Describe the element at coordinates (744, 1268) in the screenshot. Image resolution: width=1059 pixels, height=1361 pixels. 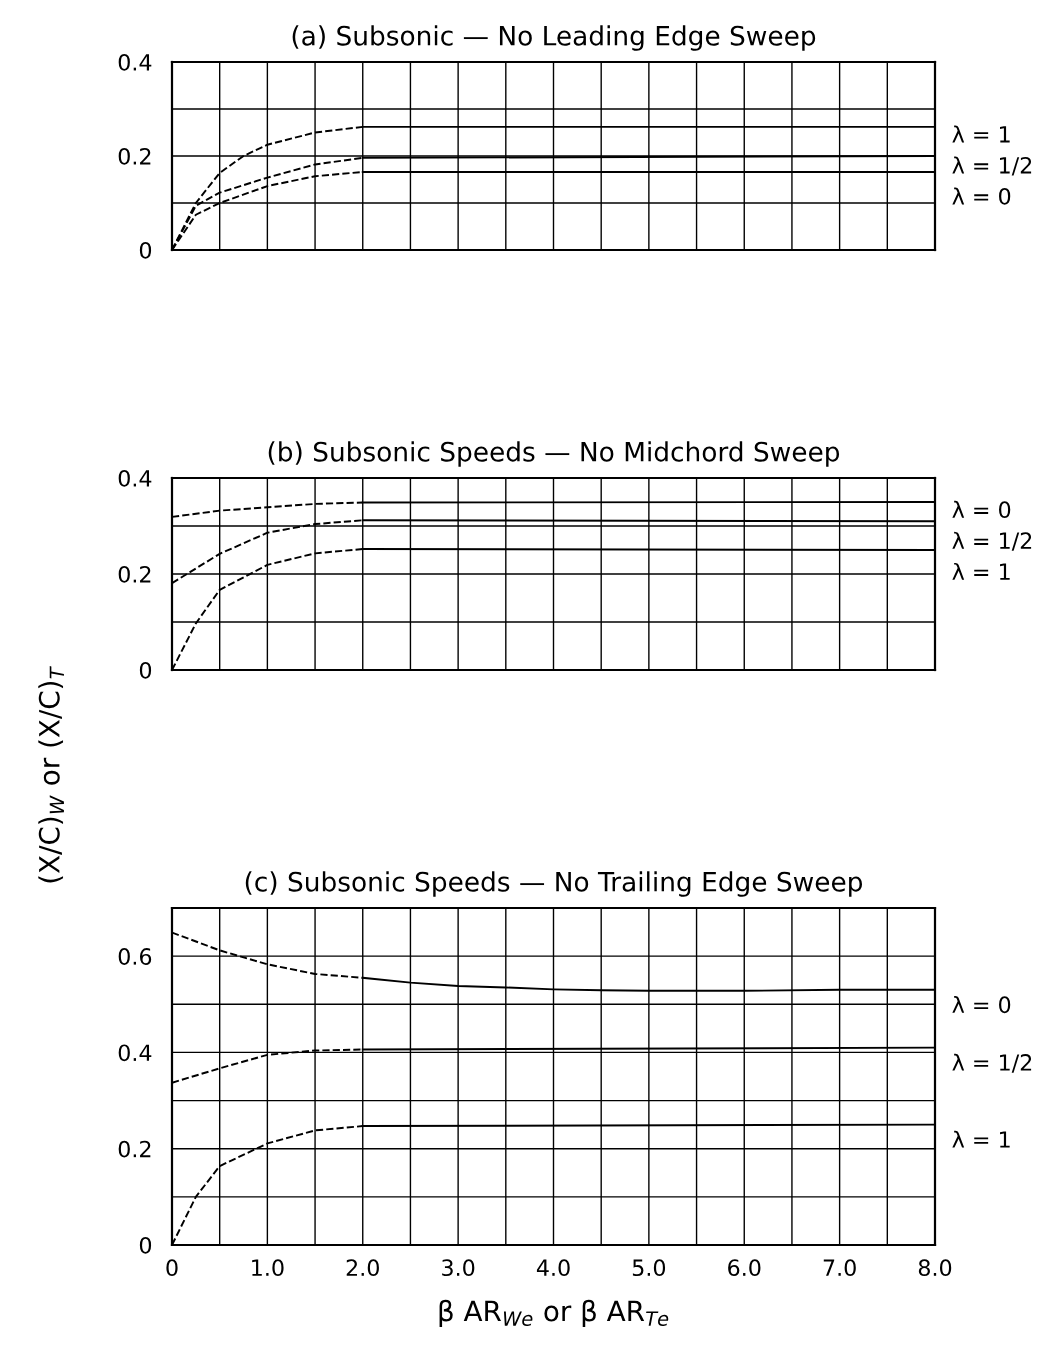
I see `x-tick-label: 6.0` at that location.